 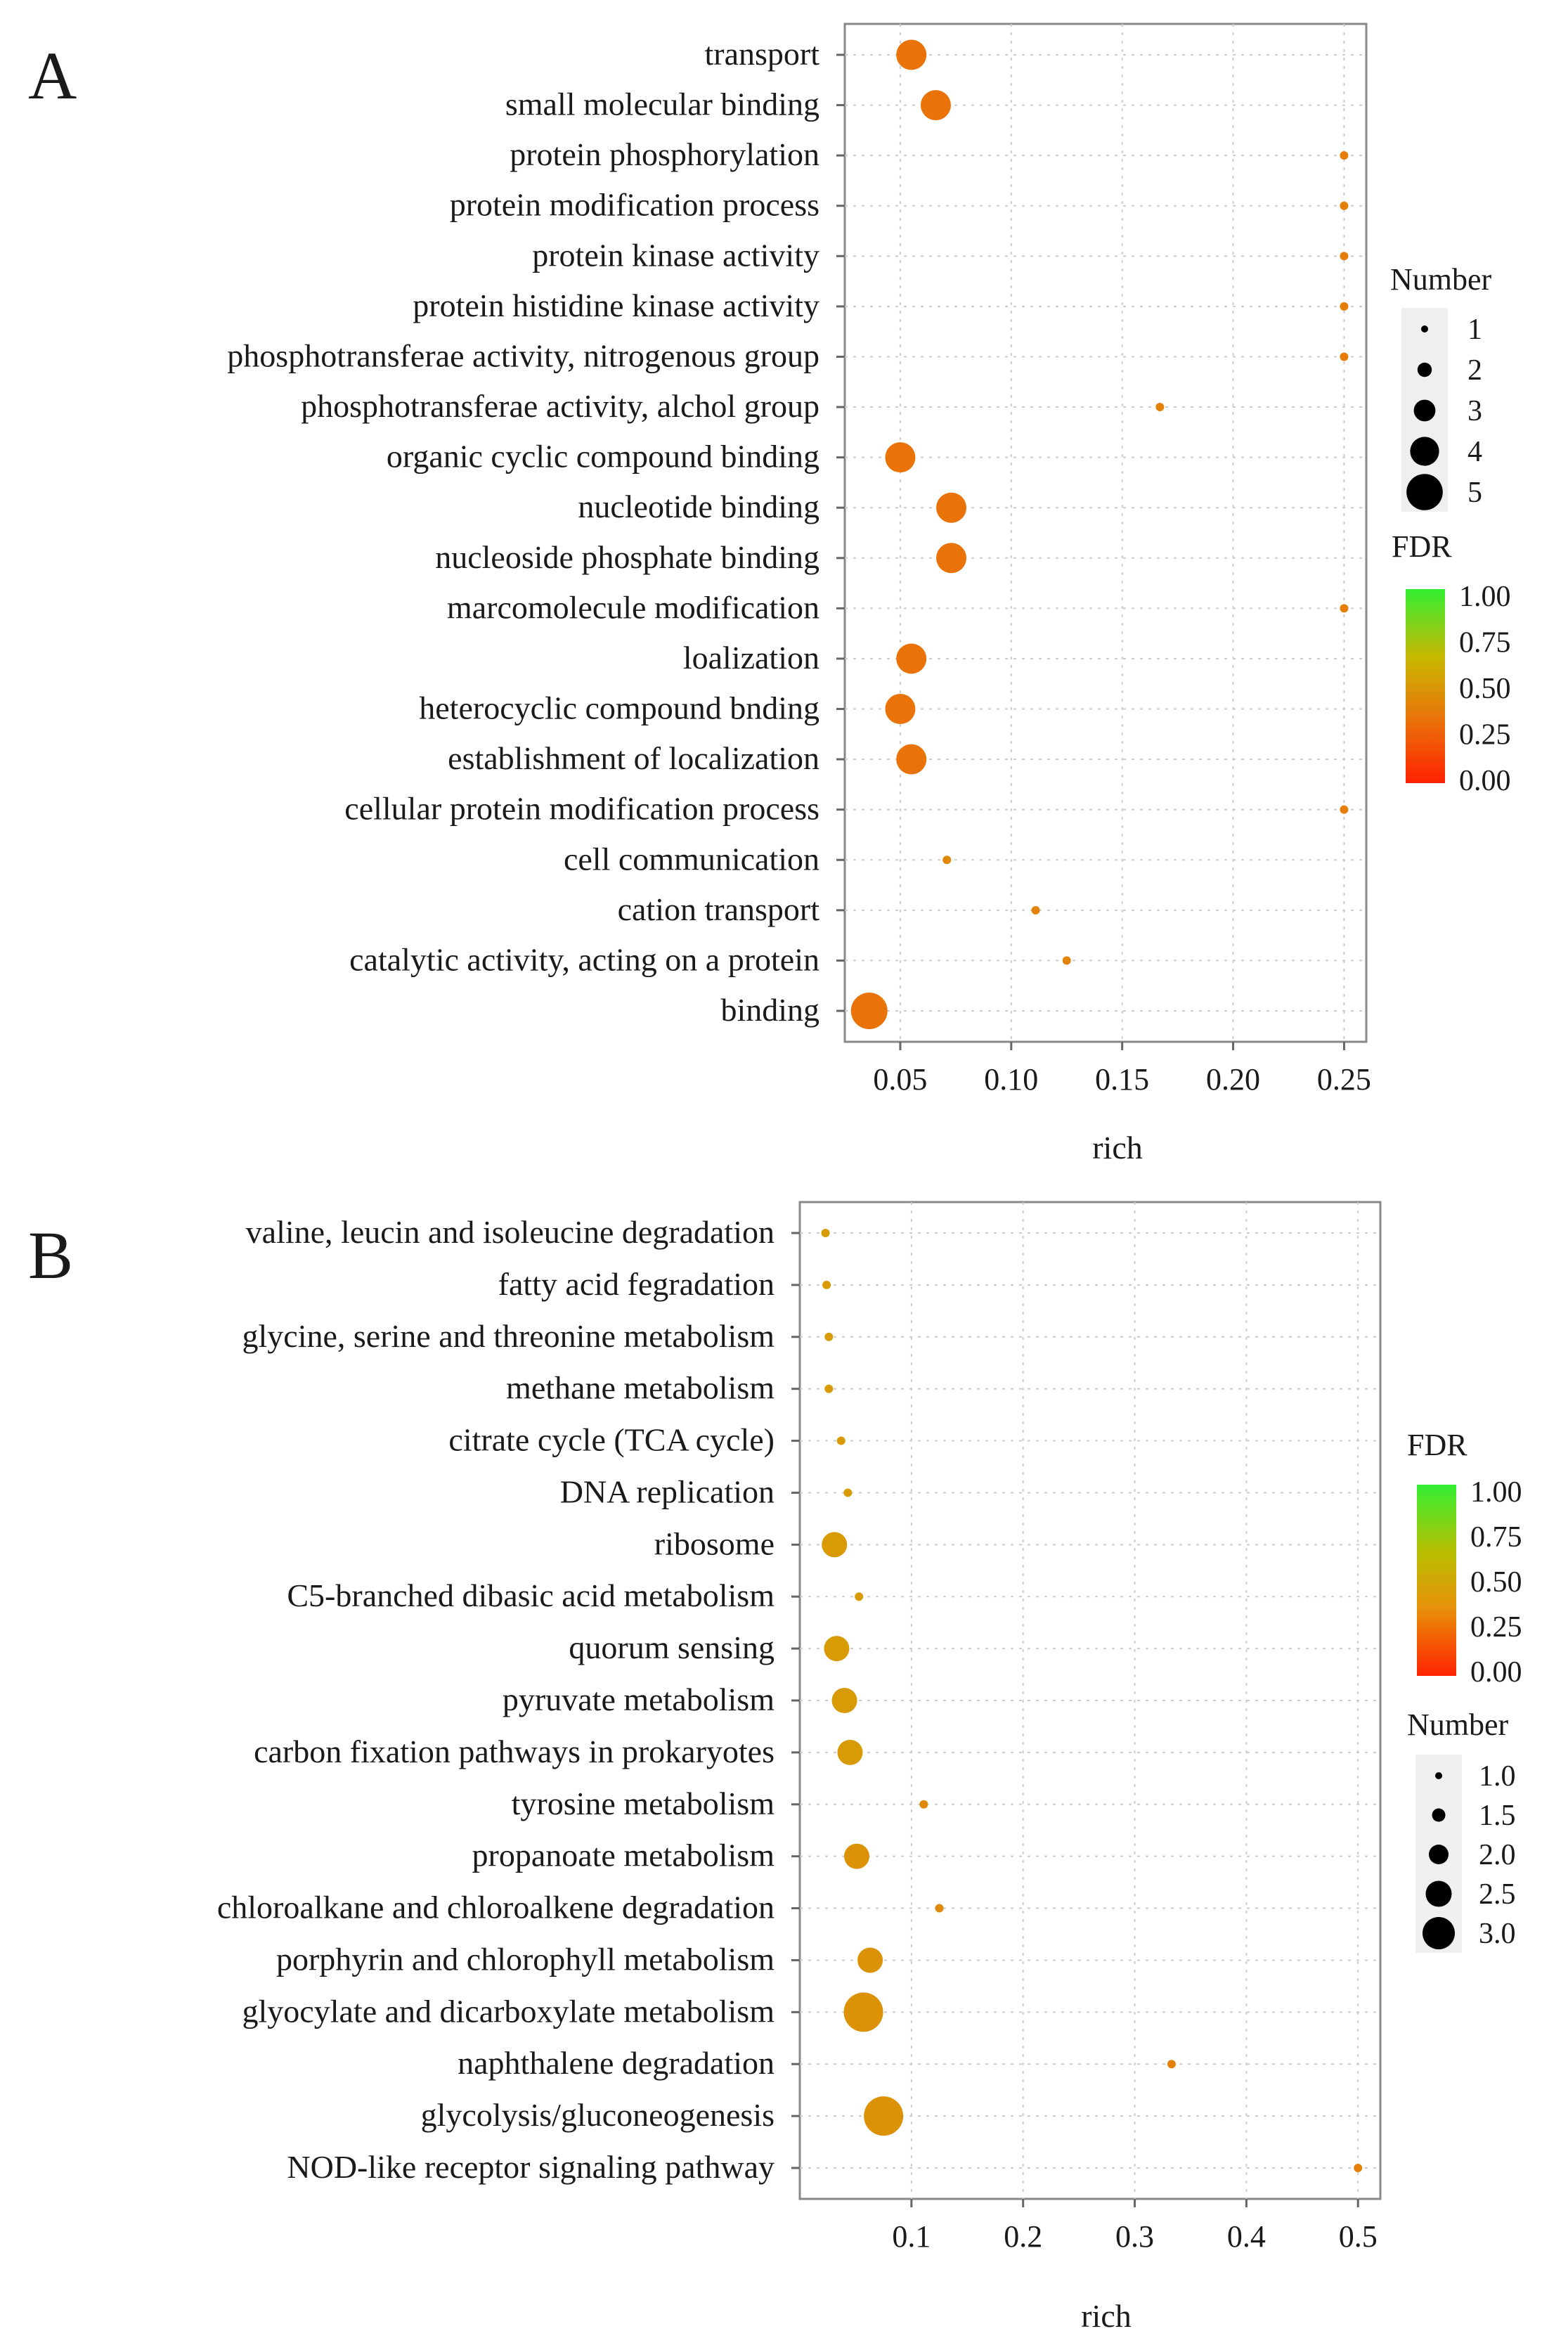 I want to click on term-label: small molecular binding, so click(x=662, y=104).